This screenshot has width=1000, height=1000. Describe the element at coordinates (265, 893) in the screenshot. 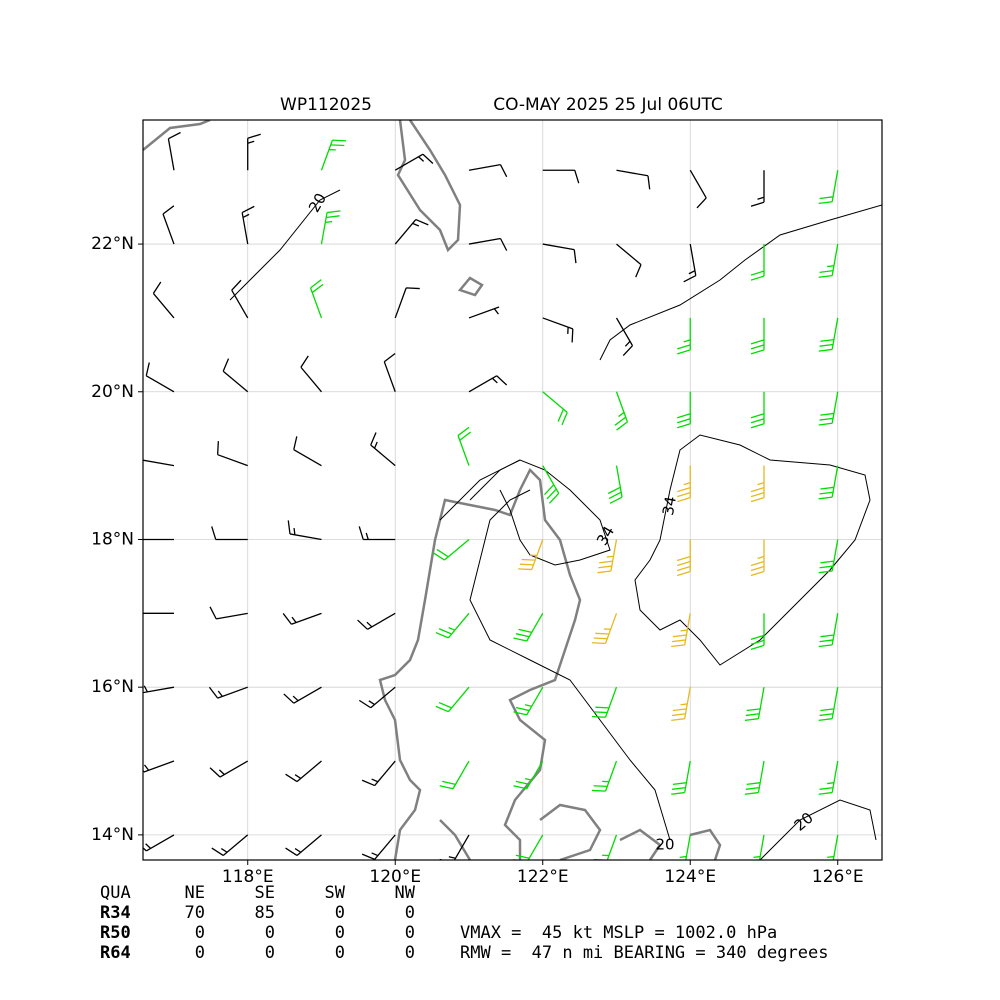

I see `table-header: SE` at that location.